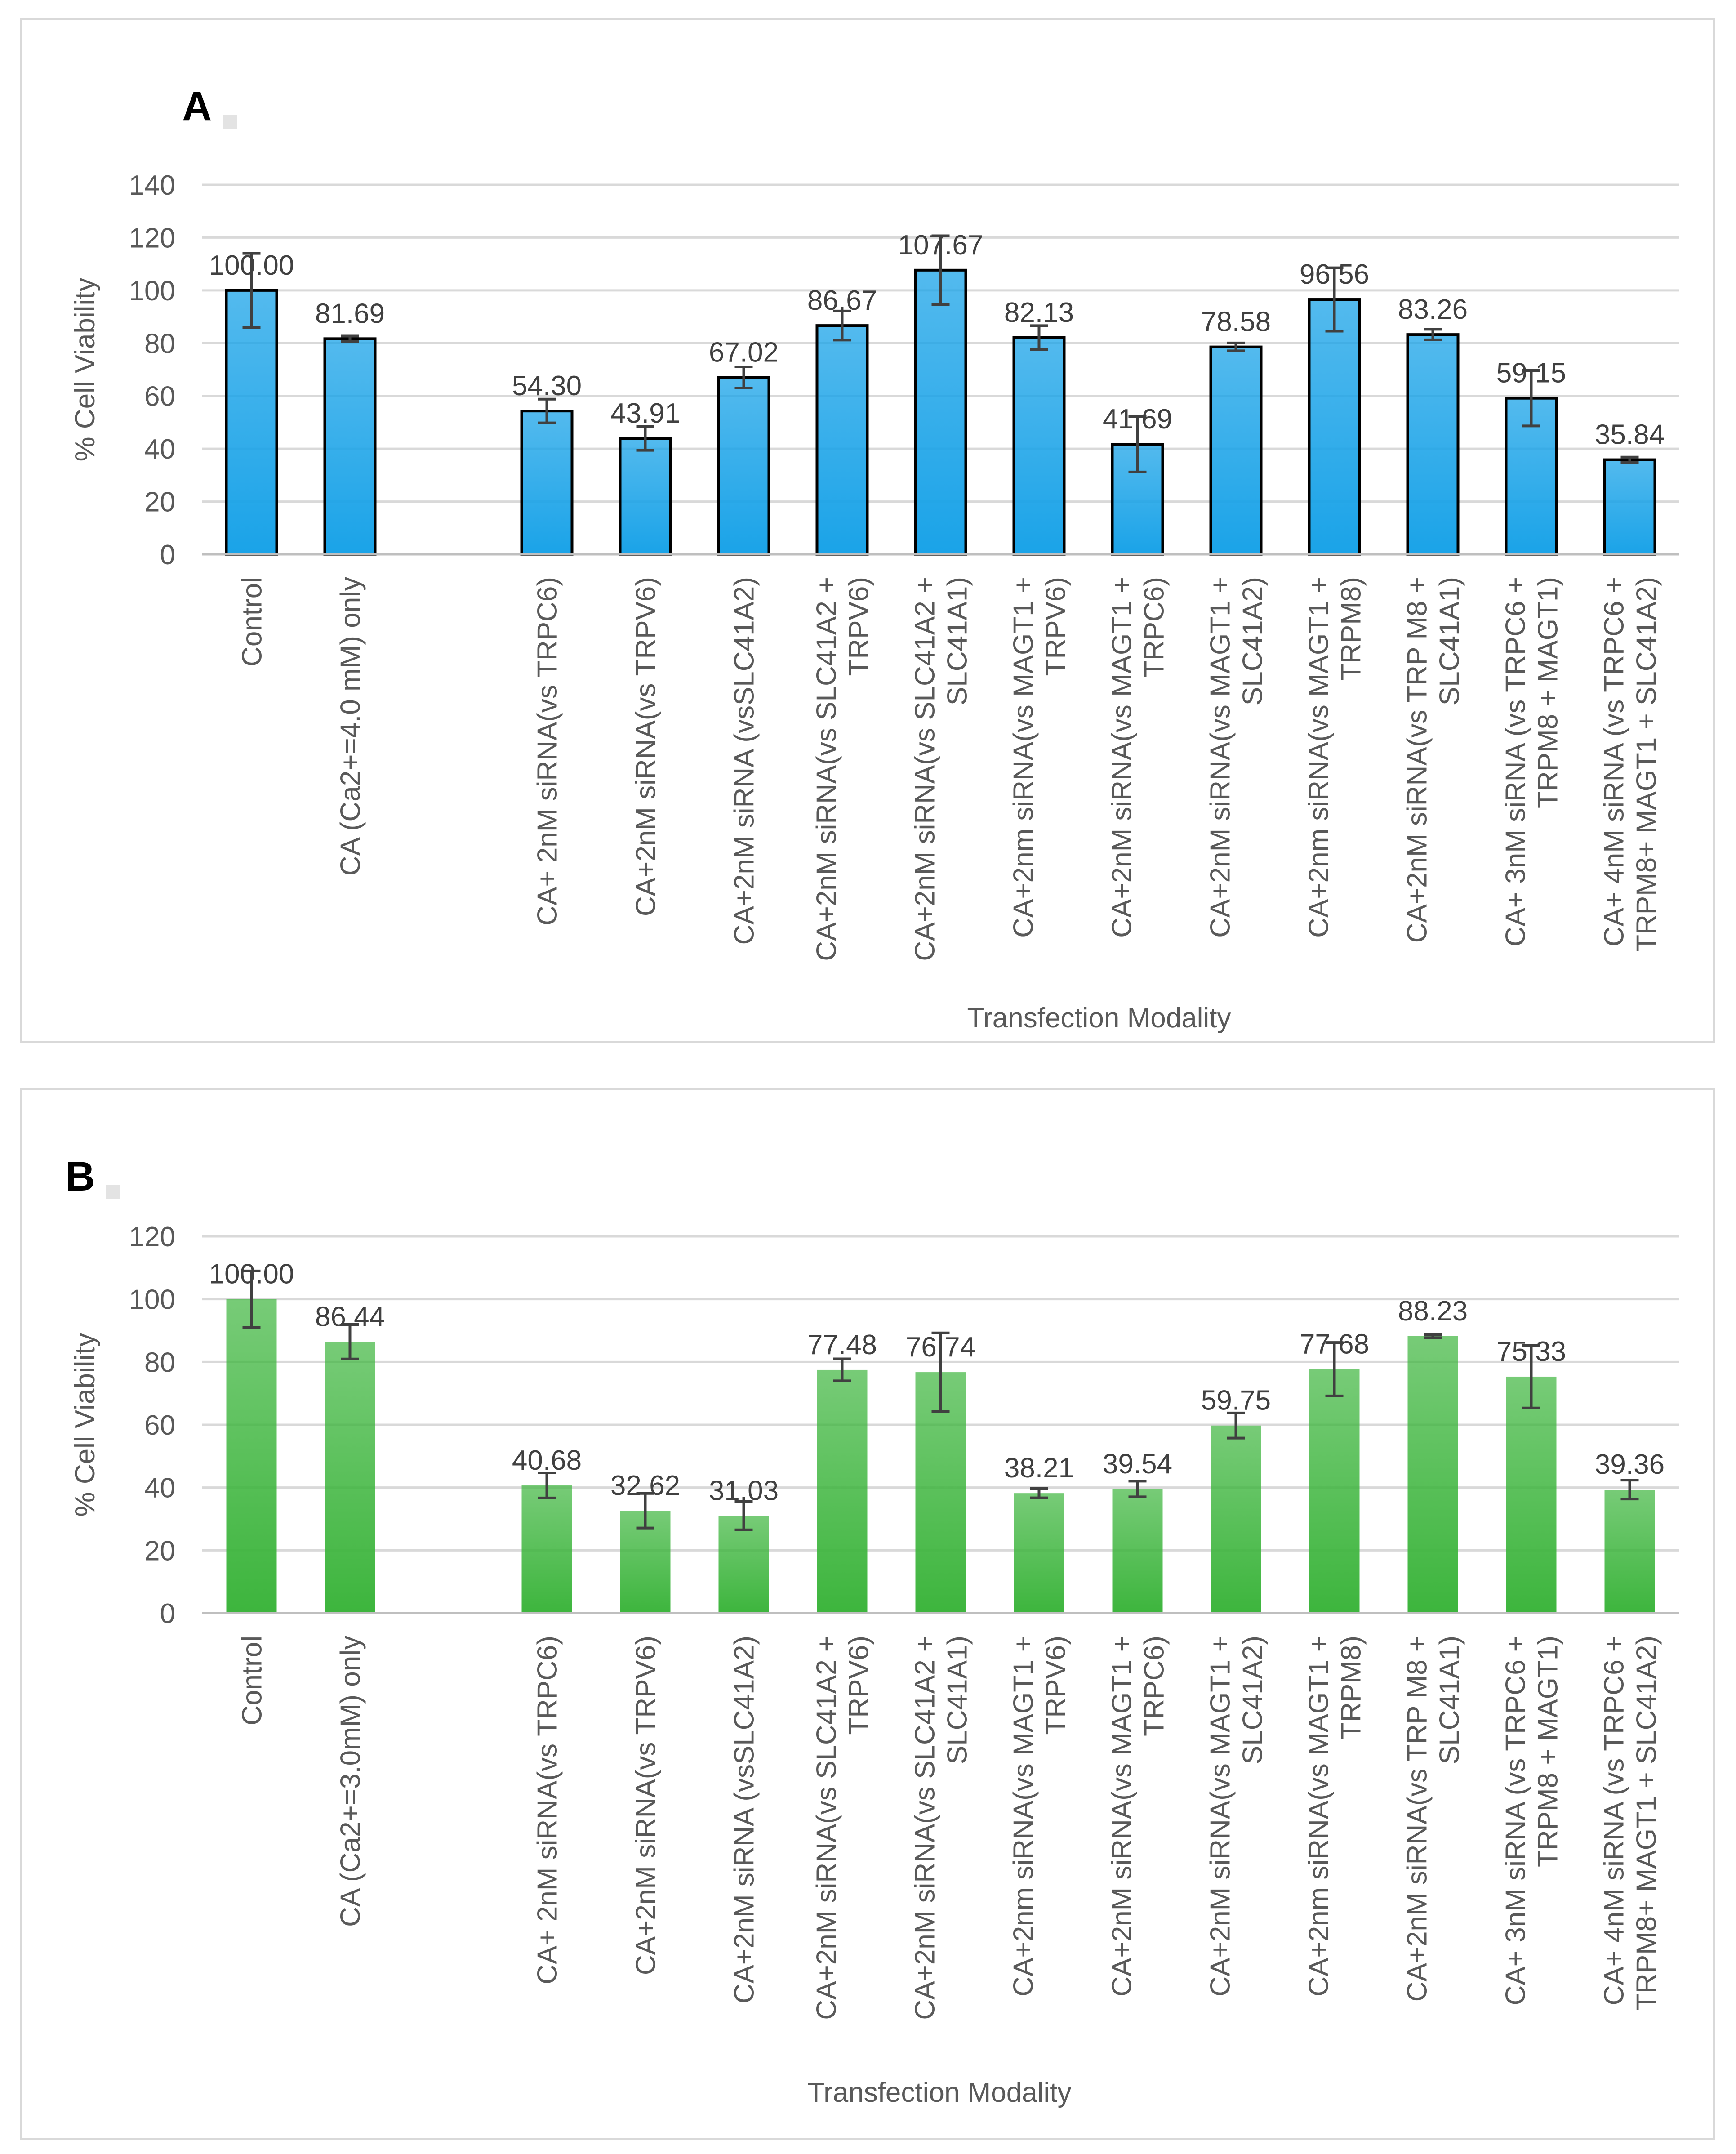 This screenshot has height=2154, width=1736. Describe the element at coordinates (1040, 757) in the screenshot. I see `x-tick-label: CA+2nm siRNA(vs MAGT1 +TRPV6)` at that location.